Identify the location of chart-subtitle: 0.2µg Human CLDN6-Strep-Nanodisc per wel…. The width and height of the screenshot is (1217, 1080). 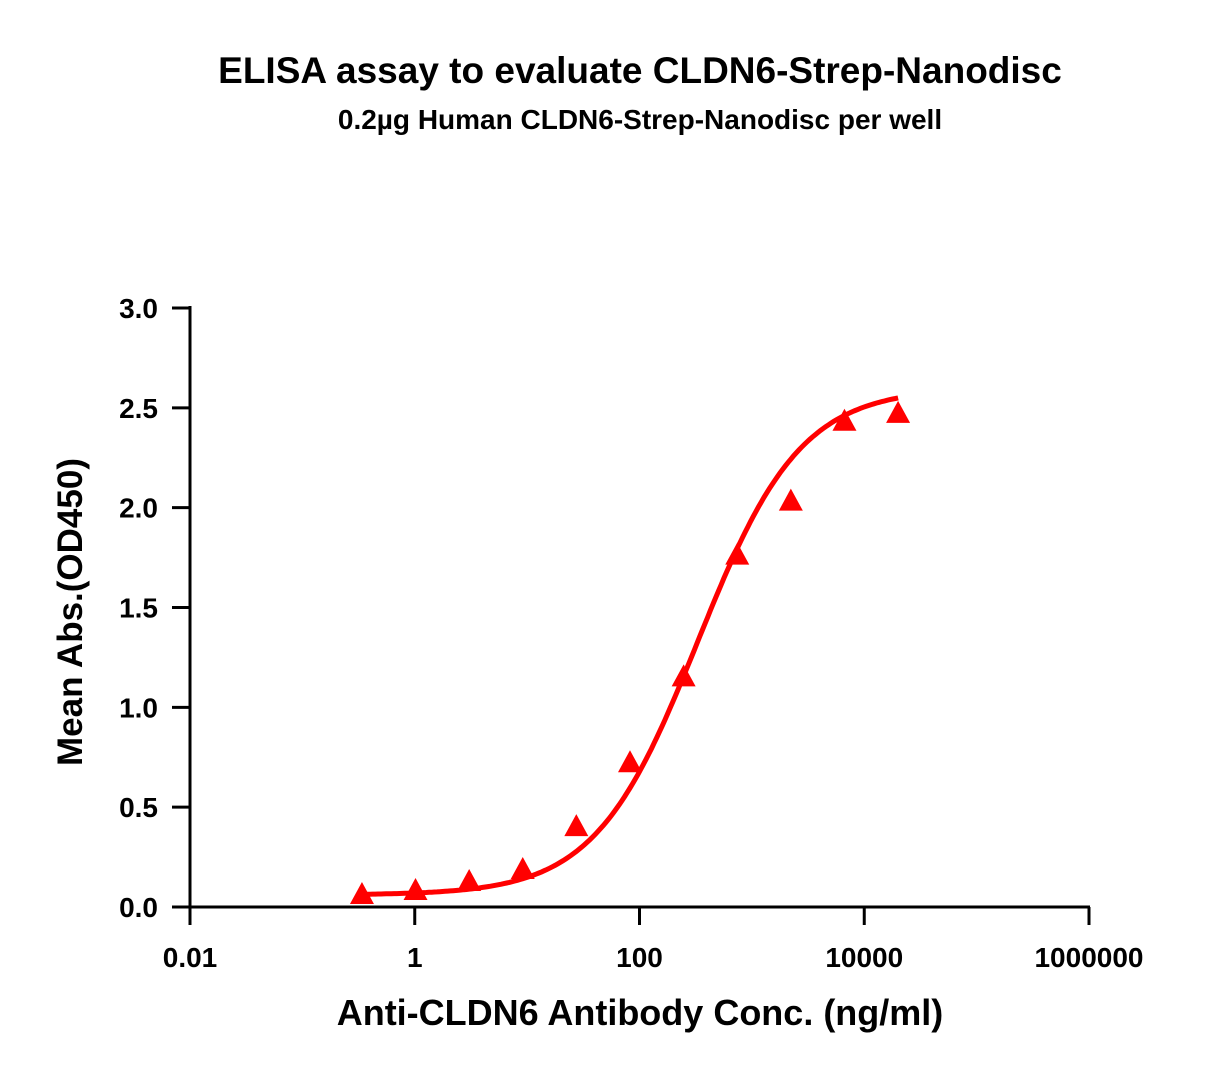
(640, 119).